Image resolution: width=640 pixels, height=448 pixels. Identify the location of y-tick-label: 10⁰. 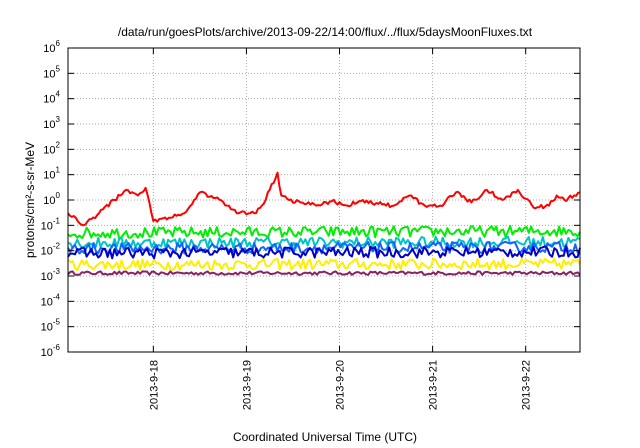
(51, 199).